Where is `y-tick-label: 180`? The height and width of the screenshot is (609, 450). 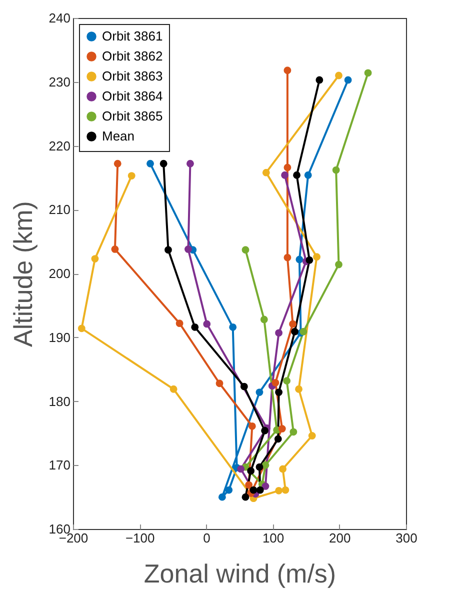
y-tick-label: 180 is located at coordinates (59, 401).